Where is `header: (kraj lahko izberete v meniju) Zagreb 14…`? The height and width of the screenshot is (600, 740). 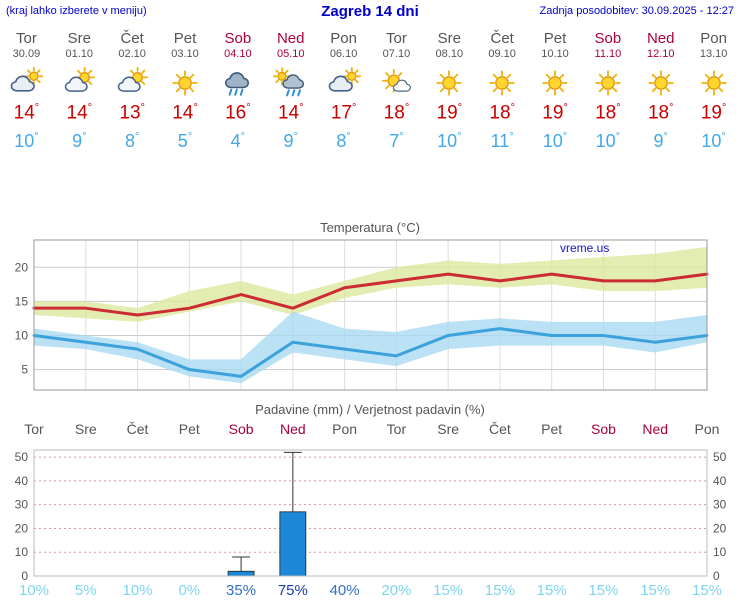 header: (kraj lahko izberete v meniju) Zagreb 14… is located at coordinates (370, 12).